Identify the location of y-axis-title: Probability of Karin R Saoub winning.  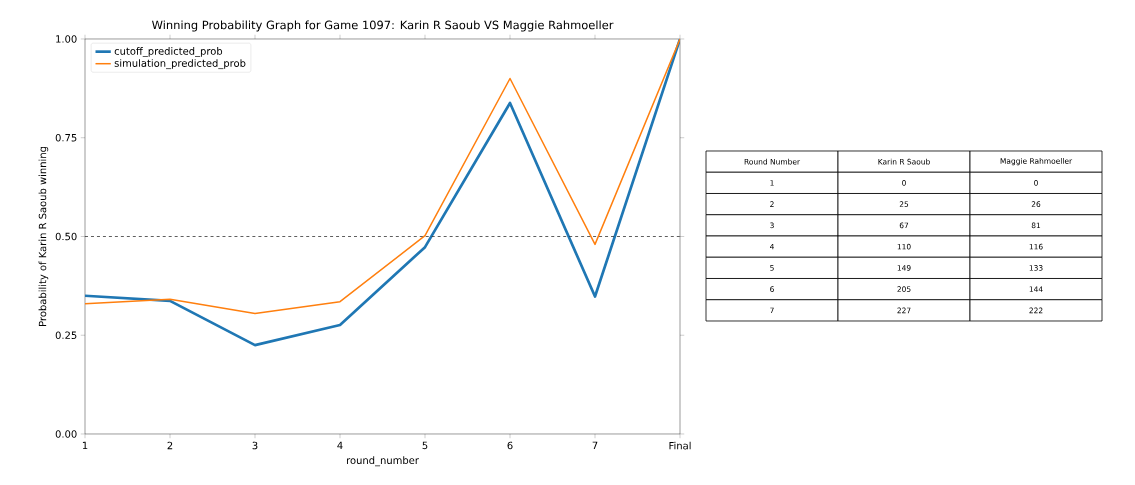
(43, 236).